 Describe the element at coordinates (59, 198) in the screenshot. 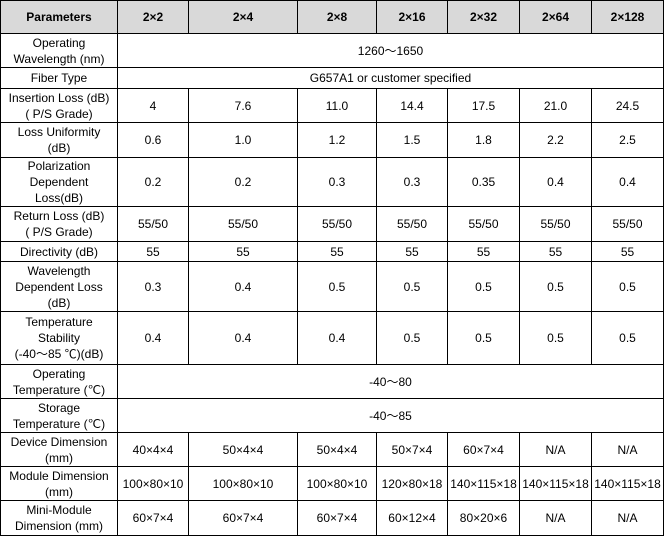

I see `parameter-line: Loss(dB)` at that location.